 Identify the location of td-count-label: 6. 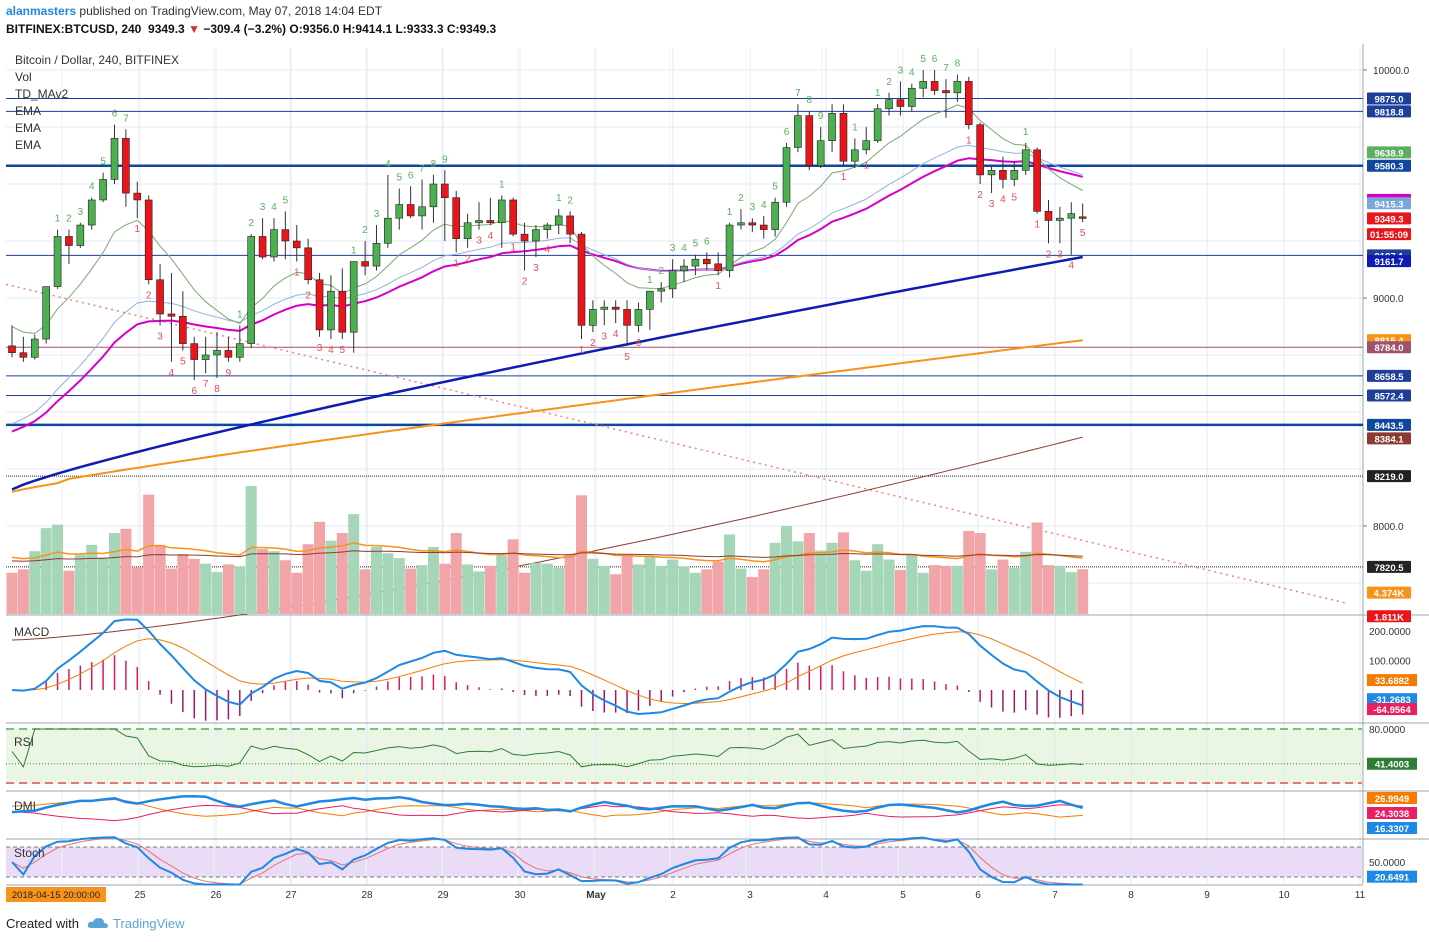
(115, 114).